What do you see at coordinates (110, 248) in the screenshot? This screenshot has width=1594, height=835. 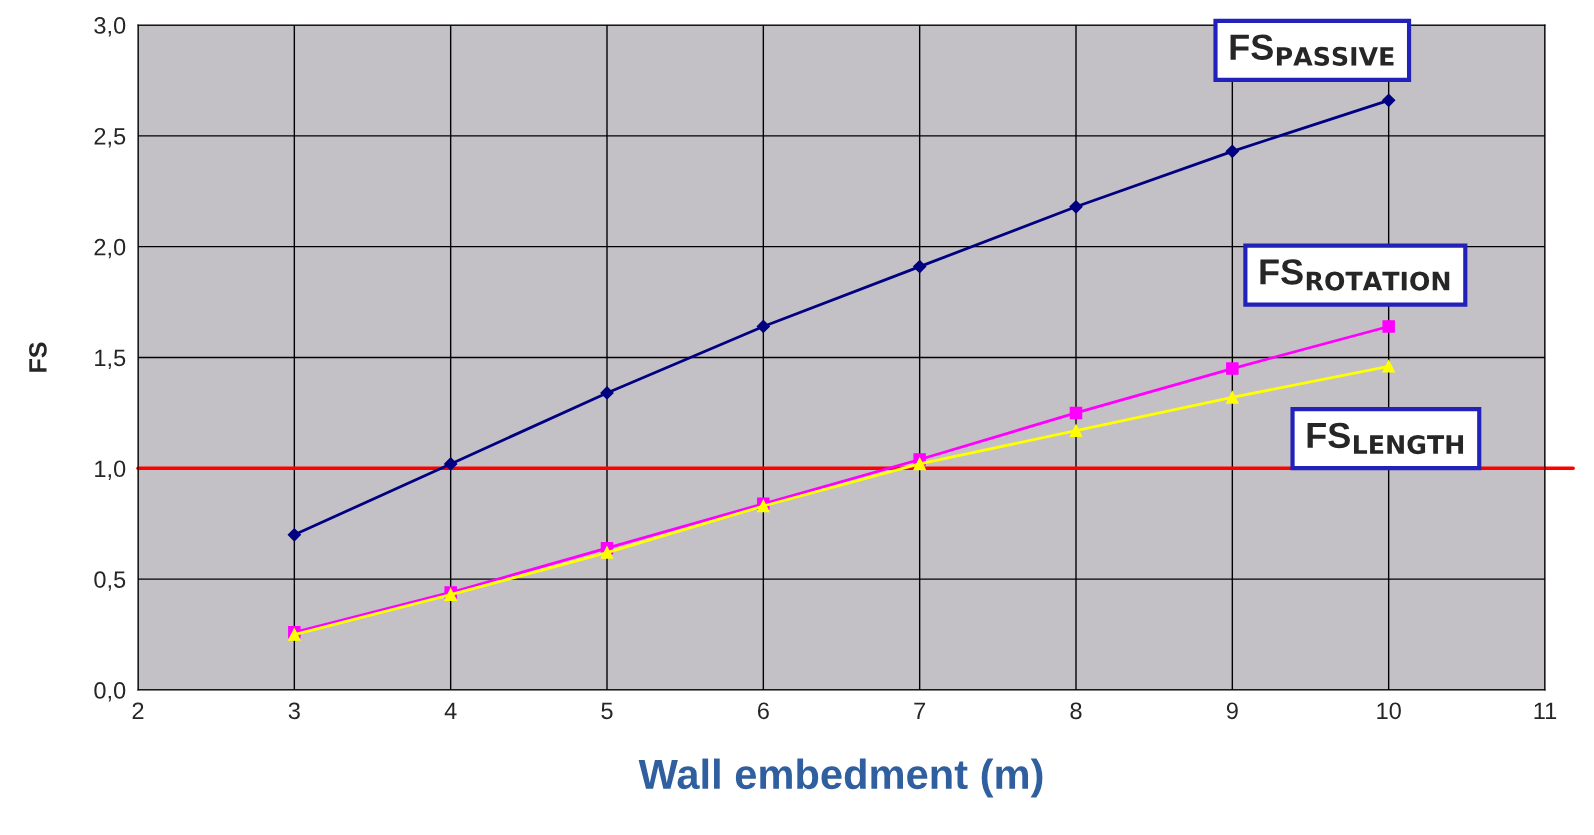 I see `y-tick-label: 2,0` at bounding box center [110, 248].